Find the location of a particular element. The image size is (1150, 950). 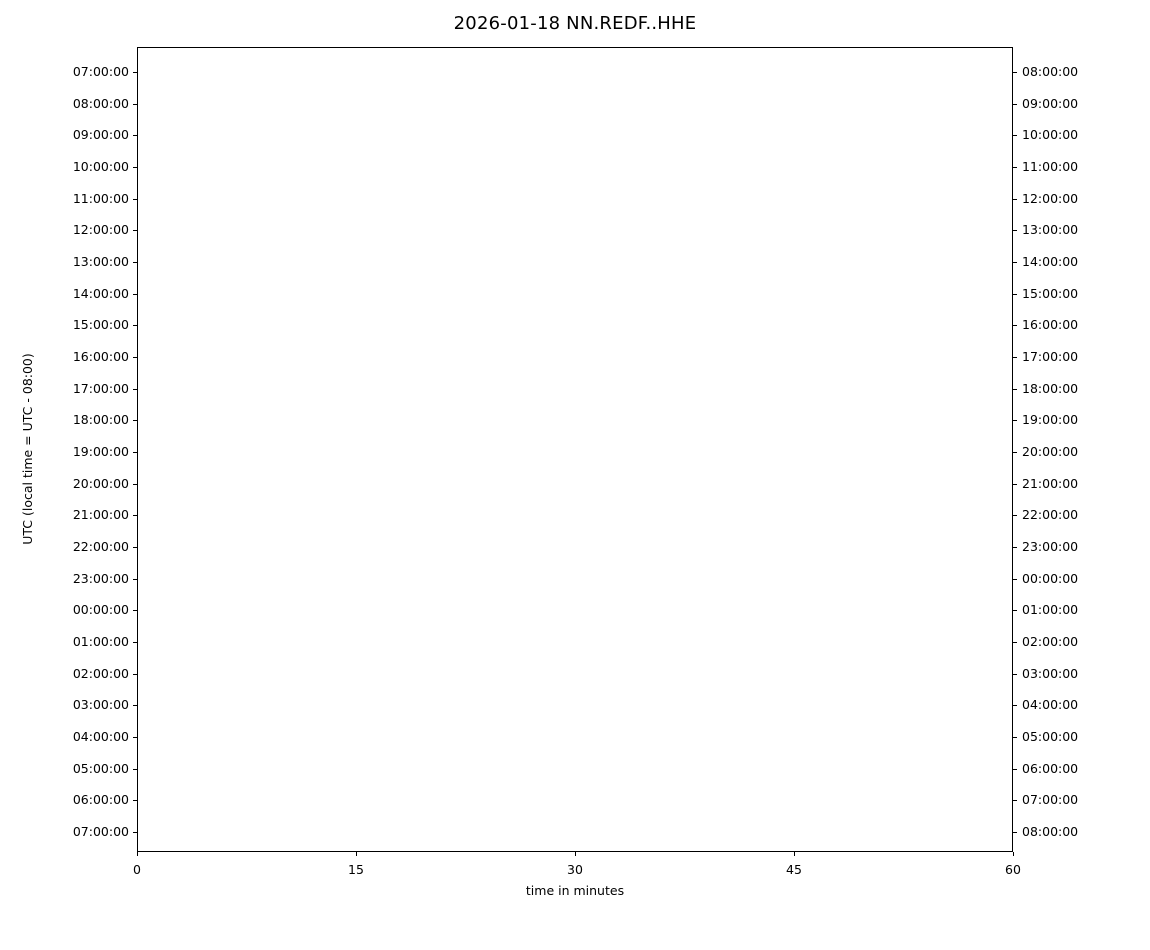

x-axis-tick-label: 30 is located at coordinates (575, 869).